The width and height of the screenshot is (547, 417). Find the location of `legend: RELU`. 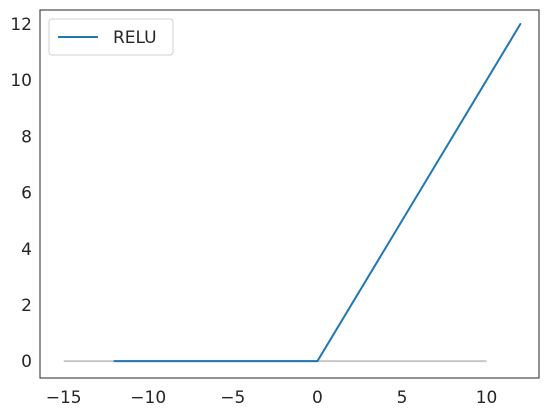

legend: RELU is located at coordinates (111, 37).